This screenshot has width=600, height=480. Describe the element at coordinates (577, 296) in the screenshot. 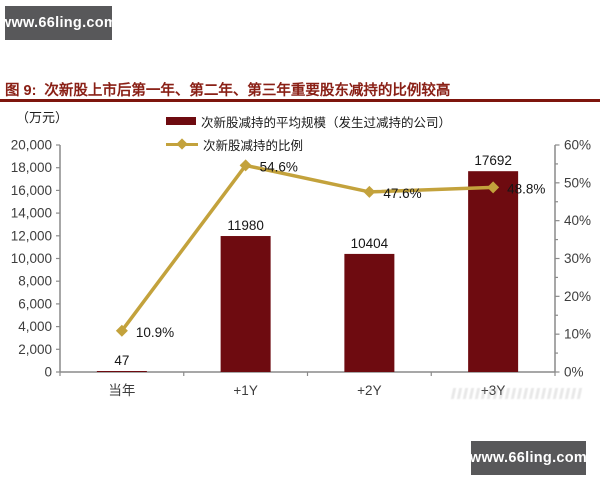

I see `right-axis-tick-label: 20%` at that location.